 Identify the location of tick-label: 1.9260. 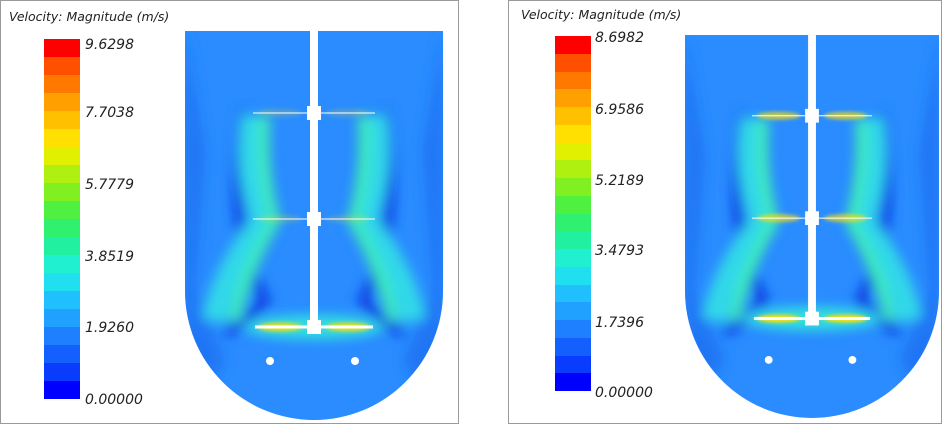
(109, 328).